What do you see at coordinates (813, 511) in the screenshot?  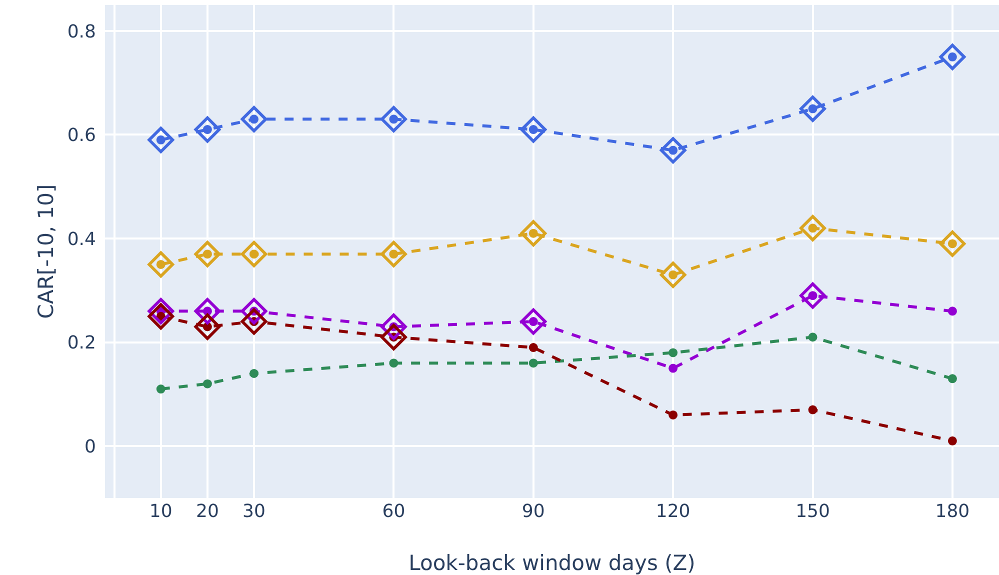 I see `x-tick-label: 150` at bounding box center [813, 511].